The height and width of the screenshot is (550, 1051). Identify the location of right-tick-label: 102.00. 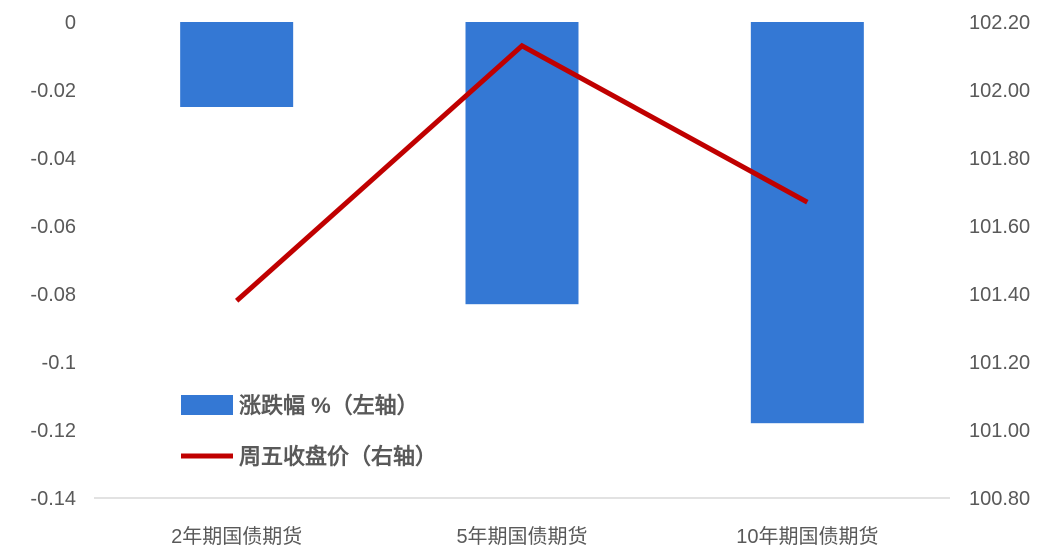
(999, 91).